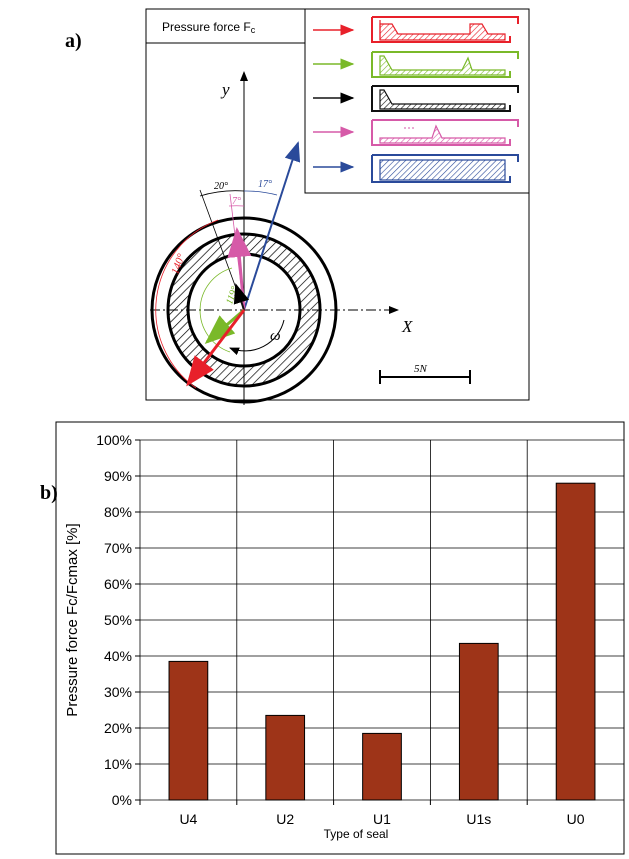  What do you see at coordinates (575, 641) in the screenshot?
I see `bar-u0` at bounding box center [575, 641].